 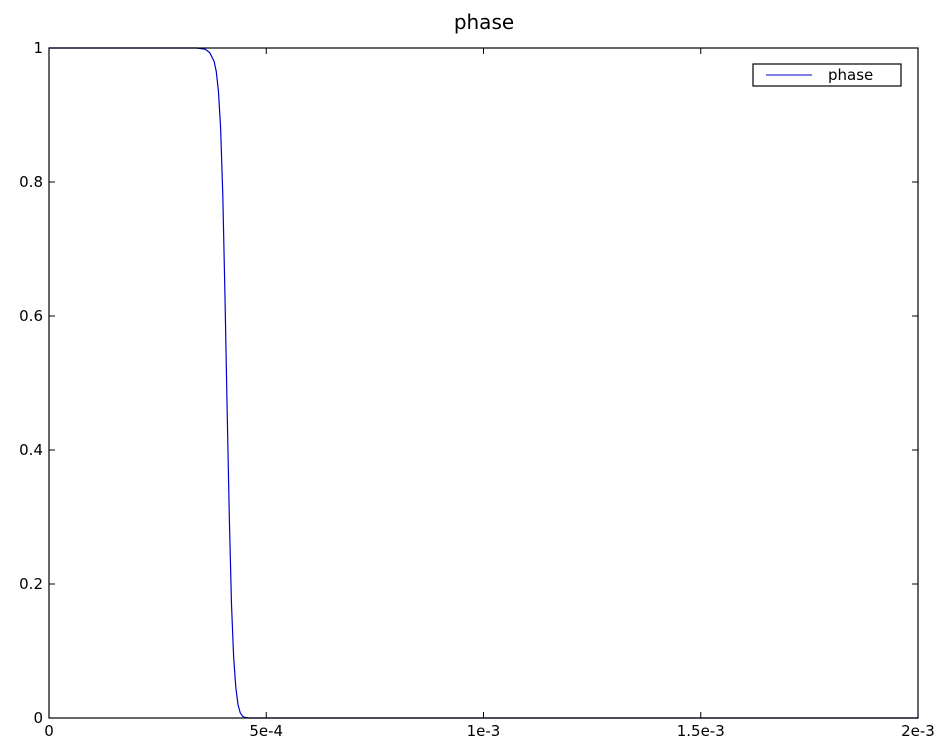 What do you see at coordinates (701, 731) in the screenshot?
I see `x-tick-label: 1.5e-3` at bounding box center [701, 731].